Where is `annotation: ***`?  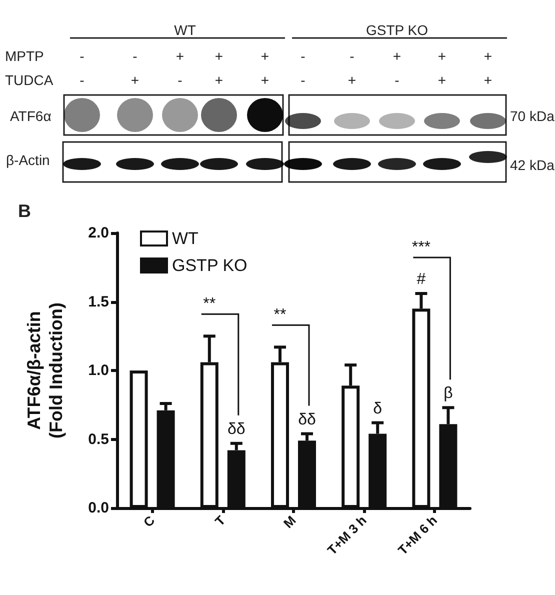 annotation: *** is located at coordinates (421, 247).